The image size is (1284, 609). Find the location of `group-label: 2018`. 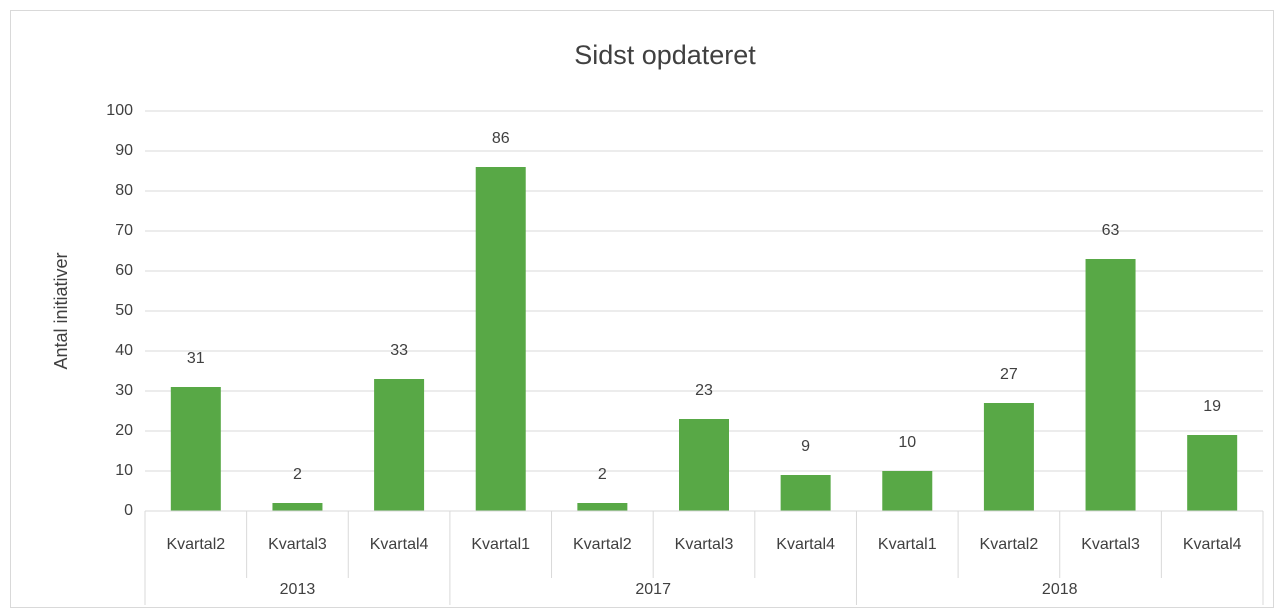

group-label: 2018 is located at coordinates (1060, 589).